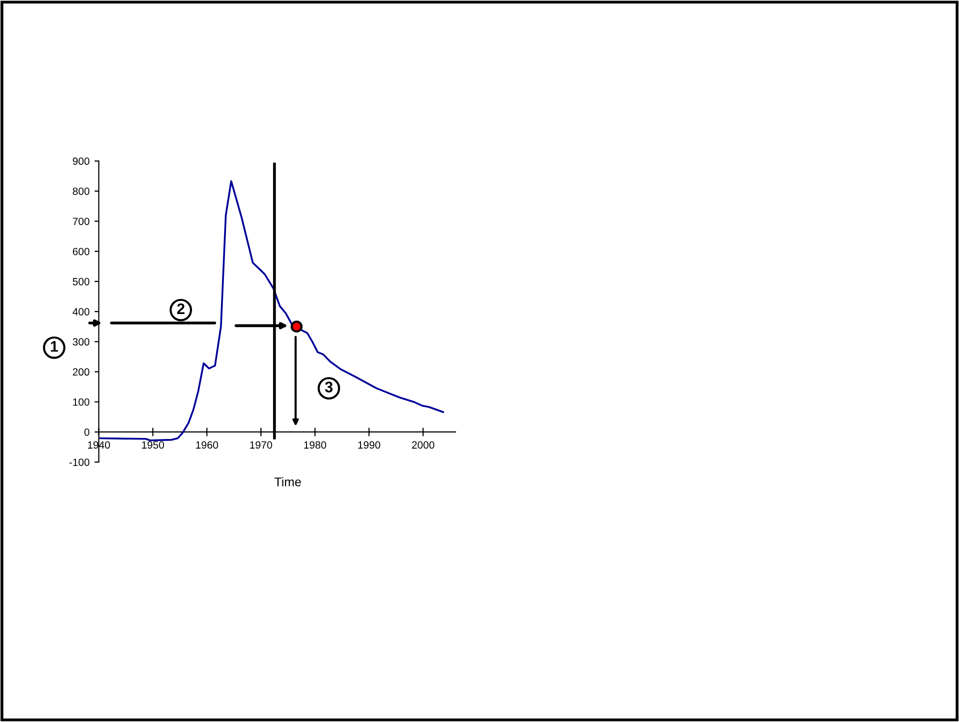 The image size is (959, 722). Describe the element at coordinates (81, 402) in the screenshot. I see `y-tick-label: 100` at that location.